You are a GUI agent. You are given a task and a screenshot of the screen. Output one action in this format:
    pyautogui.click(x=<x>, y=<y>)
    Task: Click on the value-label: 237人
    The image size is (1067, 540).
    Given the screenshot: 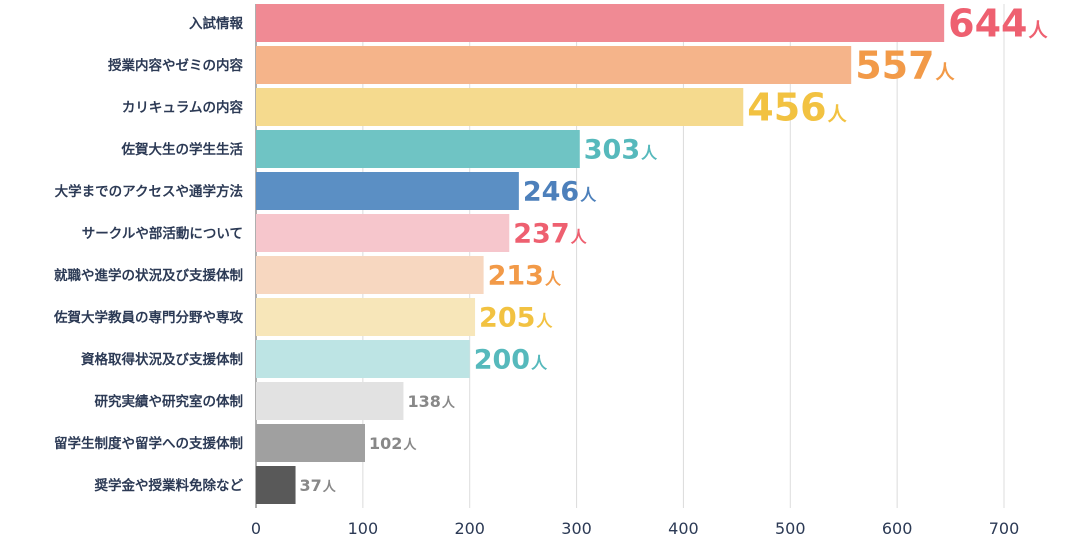 What is the action you would take?
    pyautogui.click(x=550, y=234)
    